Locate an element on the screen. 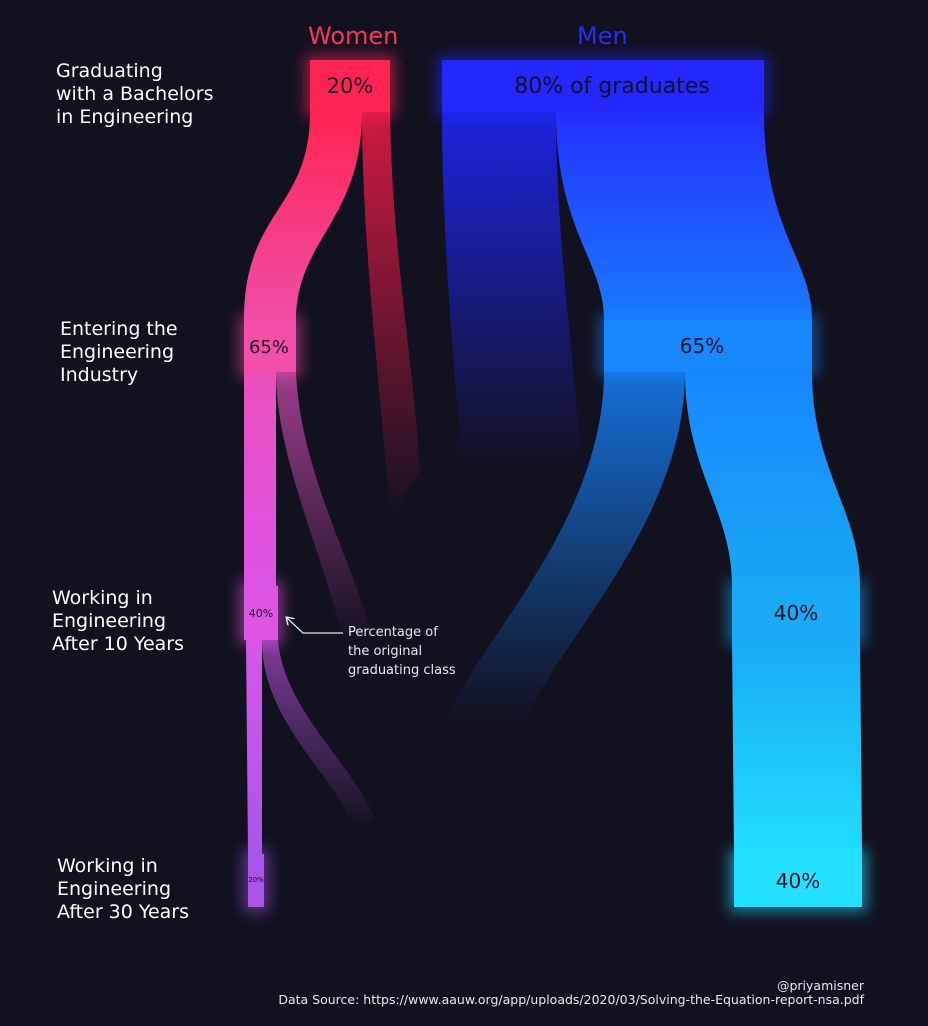 This screenshot has width=928, height=1026. women-flows is located at coordinates (332, 483).